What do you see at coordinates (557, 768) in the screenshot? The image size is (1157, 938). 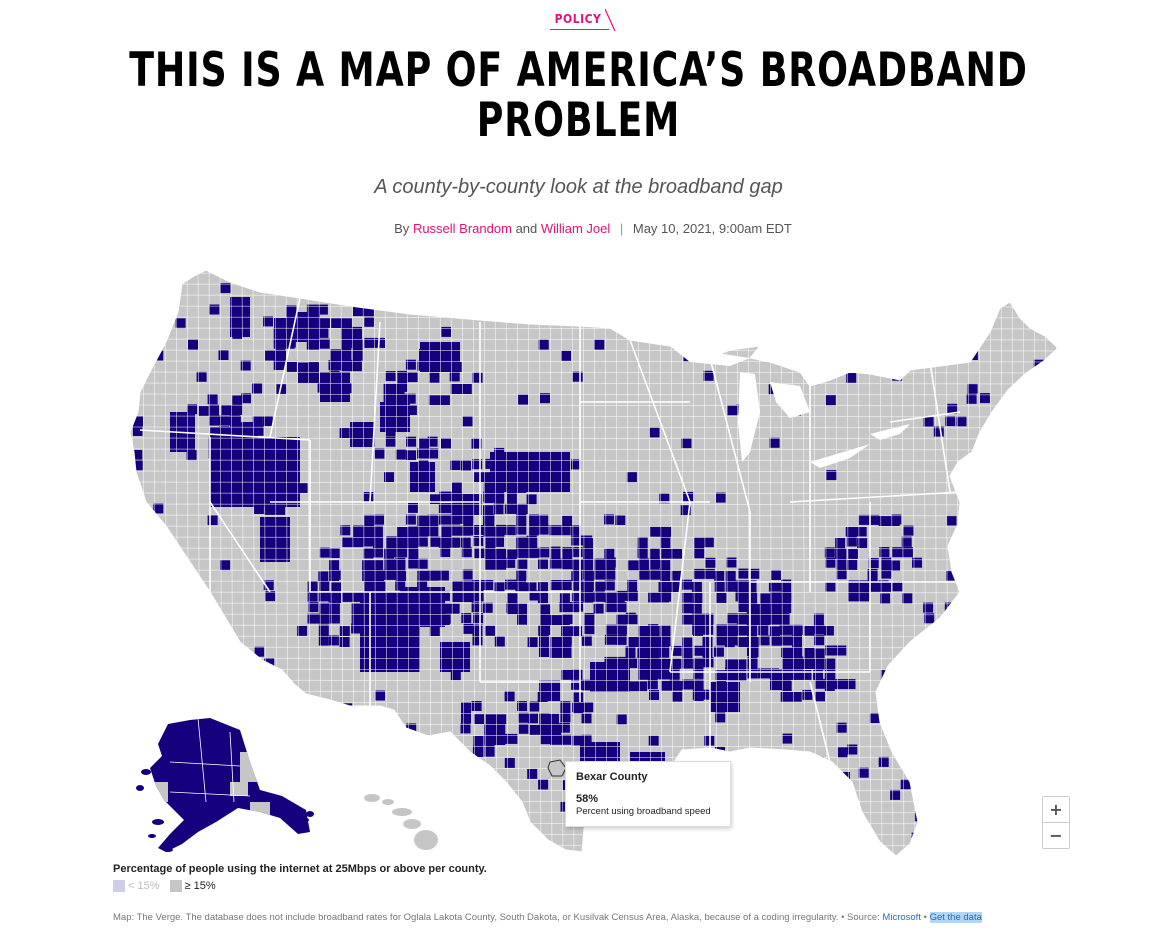 I see `bexar-county-highlight` at bounding box center [557, 768].